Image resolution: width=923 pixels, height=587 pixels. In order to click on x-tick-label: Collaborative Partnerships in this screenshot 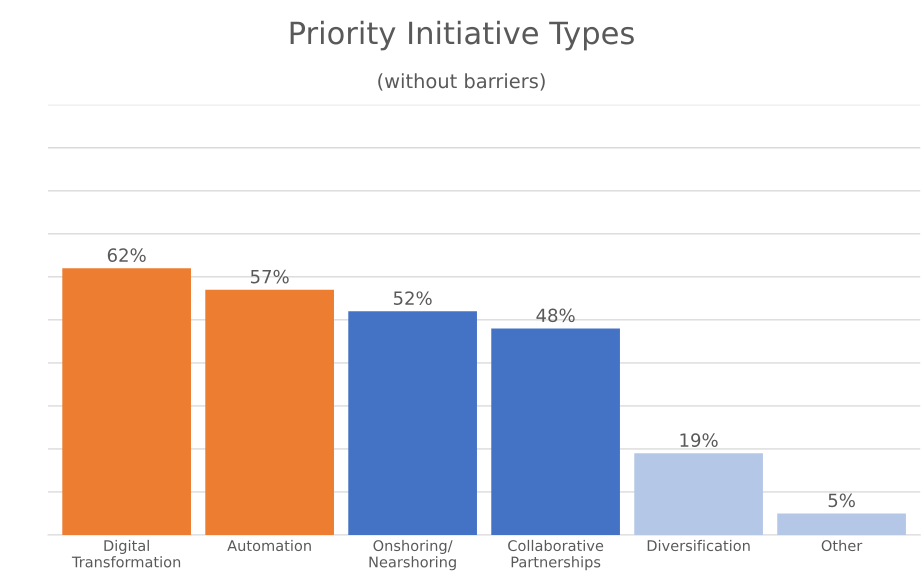, I will do `click(556, 555)`.